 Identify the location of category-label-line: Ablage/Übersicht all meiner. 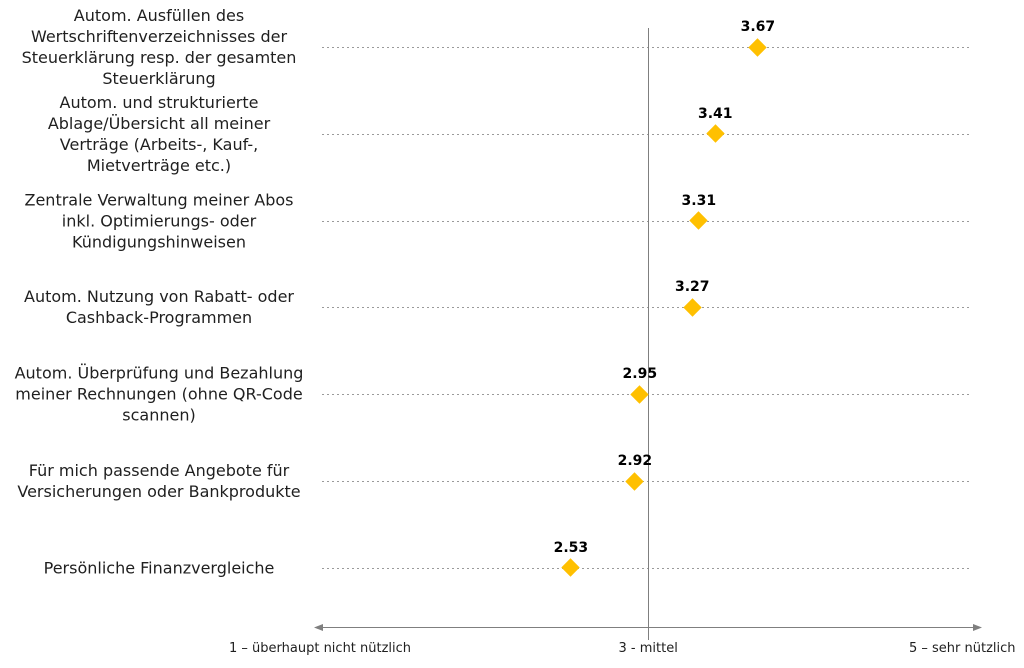
(159, 123).